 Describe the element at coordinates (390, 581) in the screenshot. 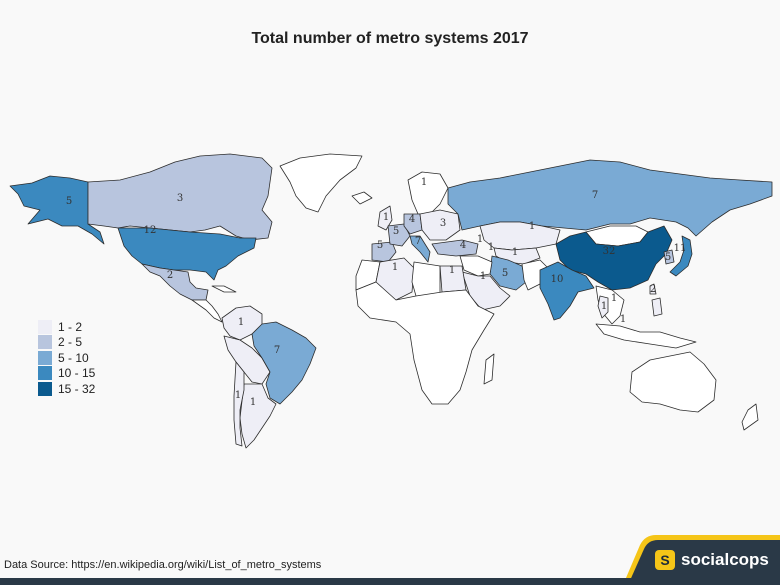

I see `footer-baseline` at that location.